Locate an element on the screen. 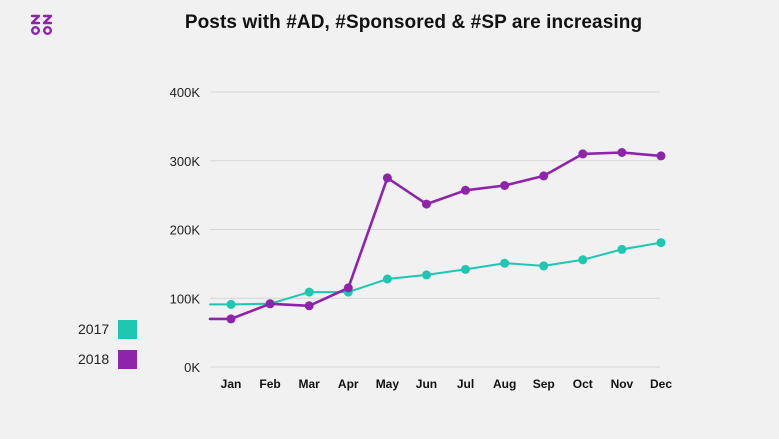  x-tick-label: Jun is located at coordinates (426, 384).